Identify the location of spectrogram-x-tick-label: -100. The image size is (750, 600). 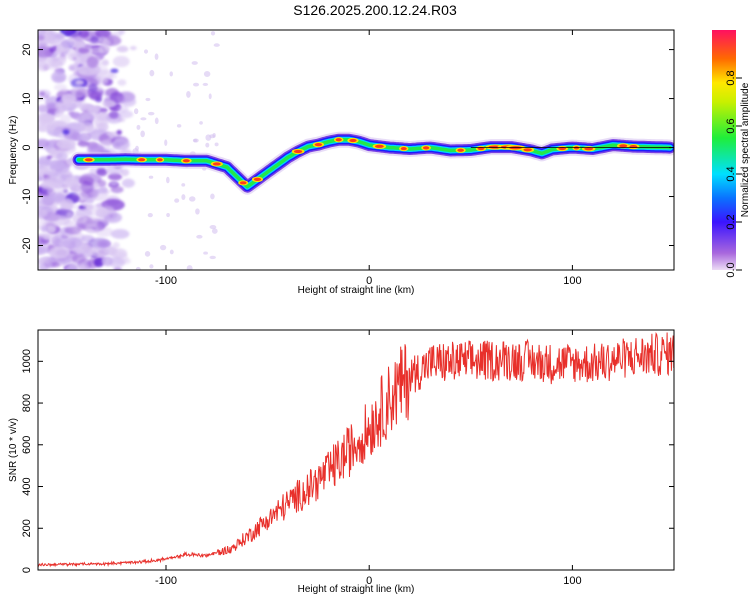
(166, 281).